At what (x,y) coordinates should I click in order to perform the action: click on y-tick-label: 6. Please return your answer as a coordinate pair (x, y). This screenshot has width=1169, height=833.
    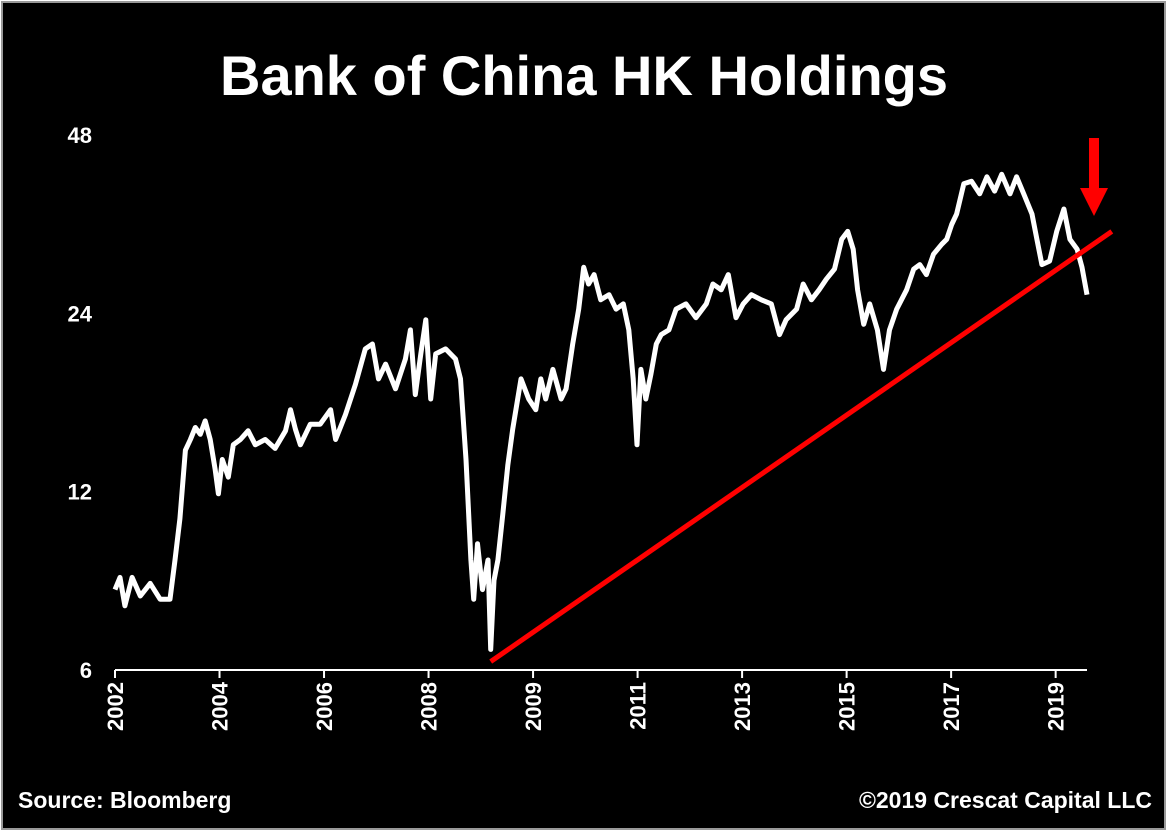
    Looking at the image, I should click on (86, 670).